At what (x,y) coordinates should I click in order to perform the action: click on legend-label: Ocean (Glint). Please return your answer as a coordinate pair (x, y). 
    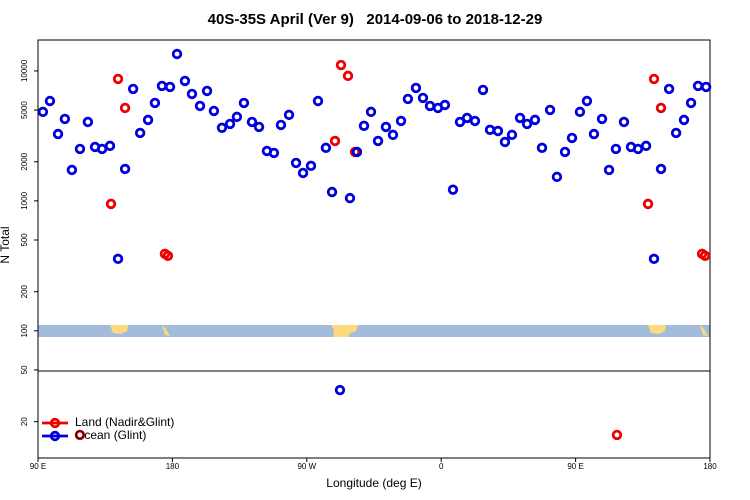
    Looking at the image, I should click on (110, 435).